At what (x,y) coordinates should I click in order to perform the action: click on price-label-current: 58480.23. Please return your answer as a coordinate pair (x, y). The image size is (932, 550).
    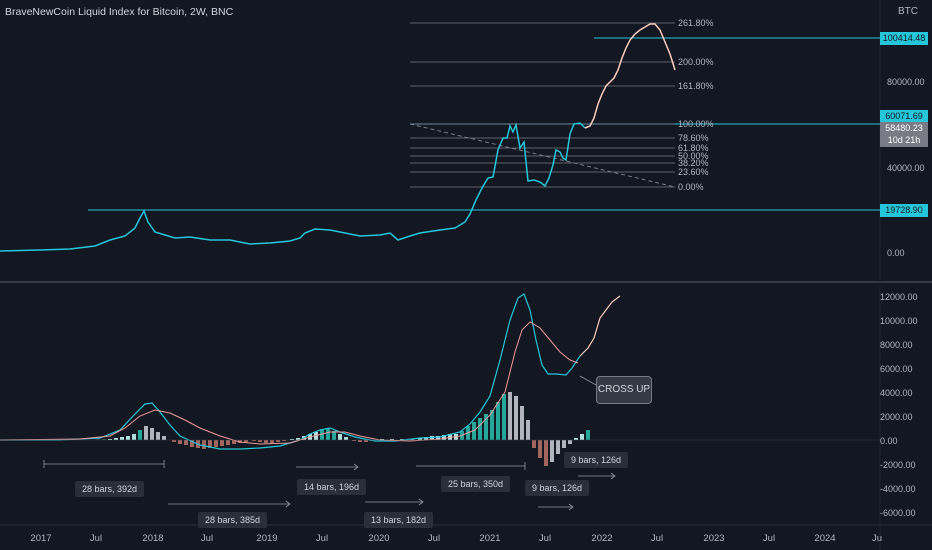
    Looking at the image, I should click on (904, 128).